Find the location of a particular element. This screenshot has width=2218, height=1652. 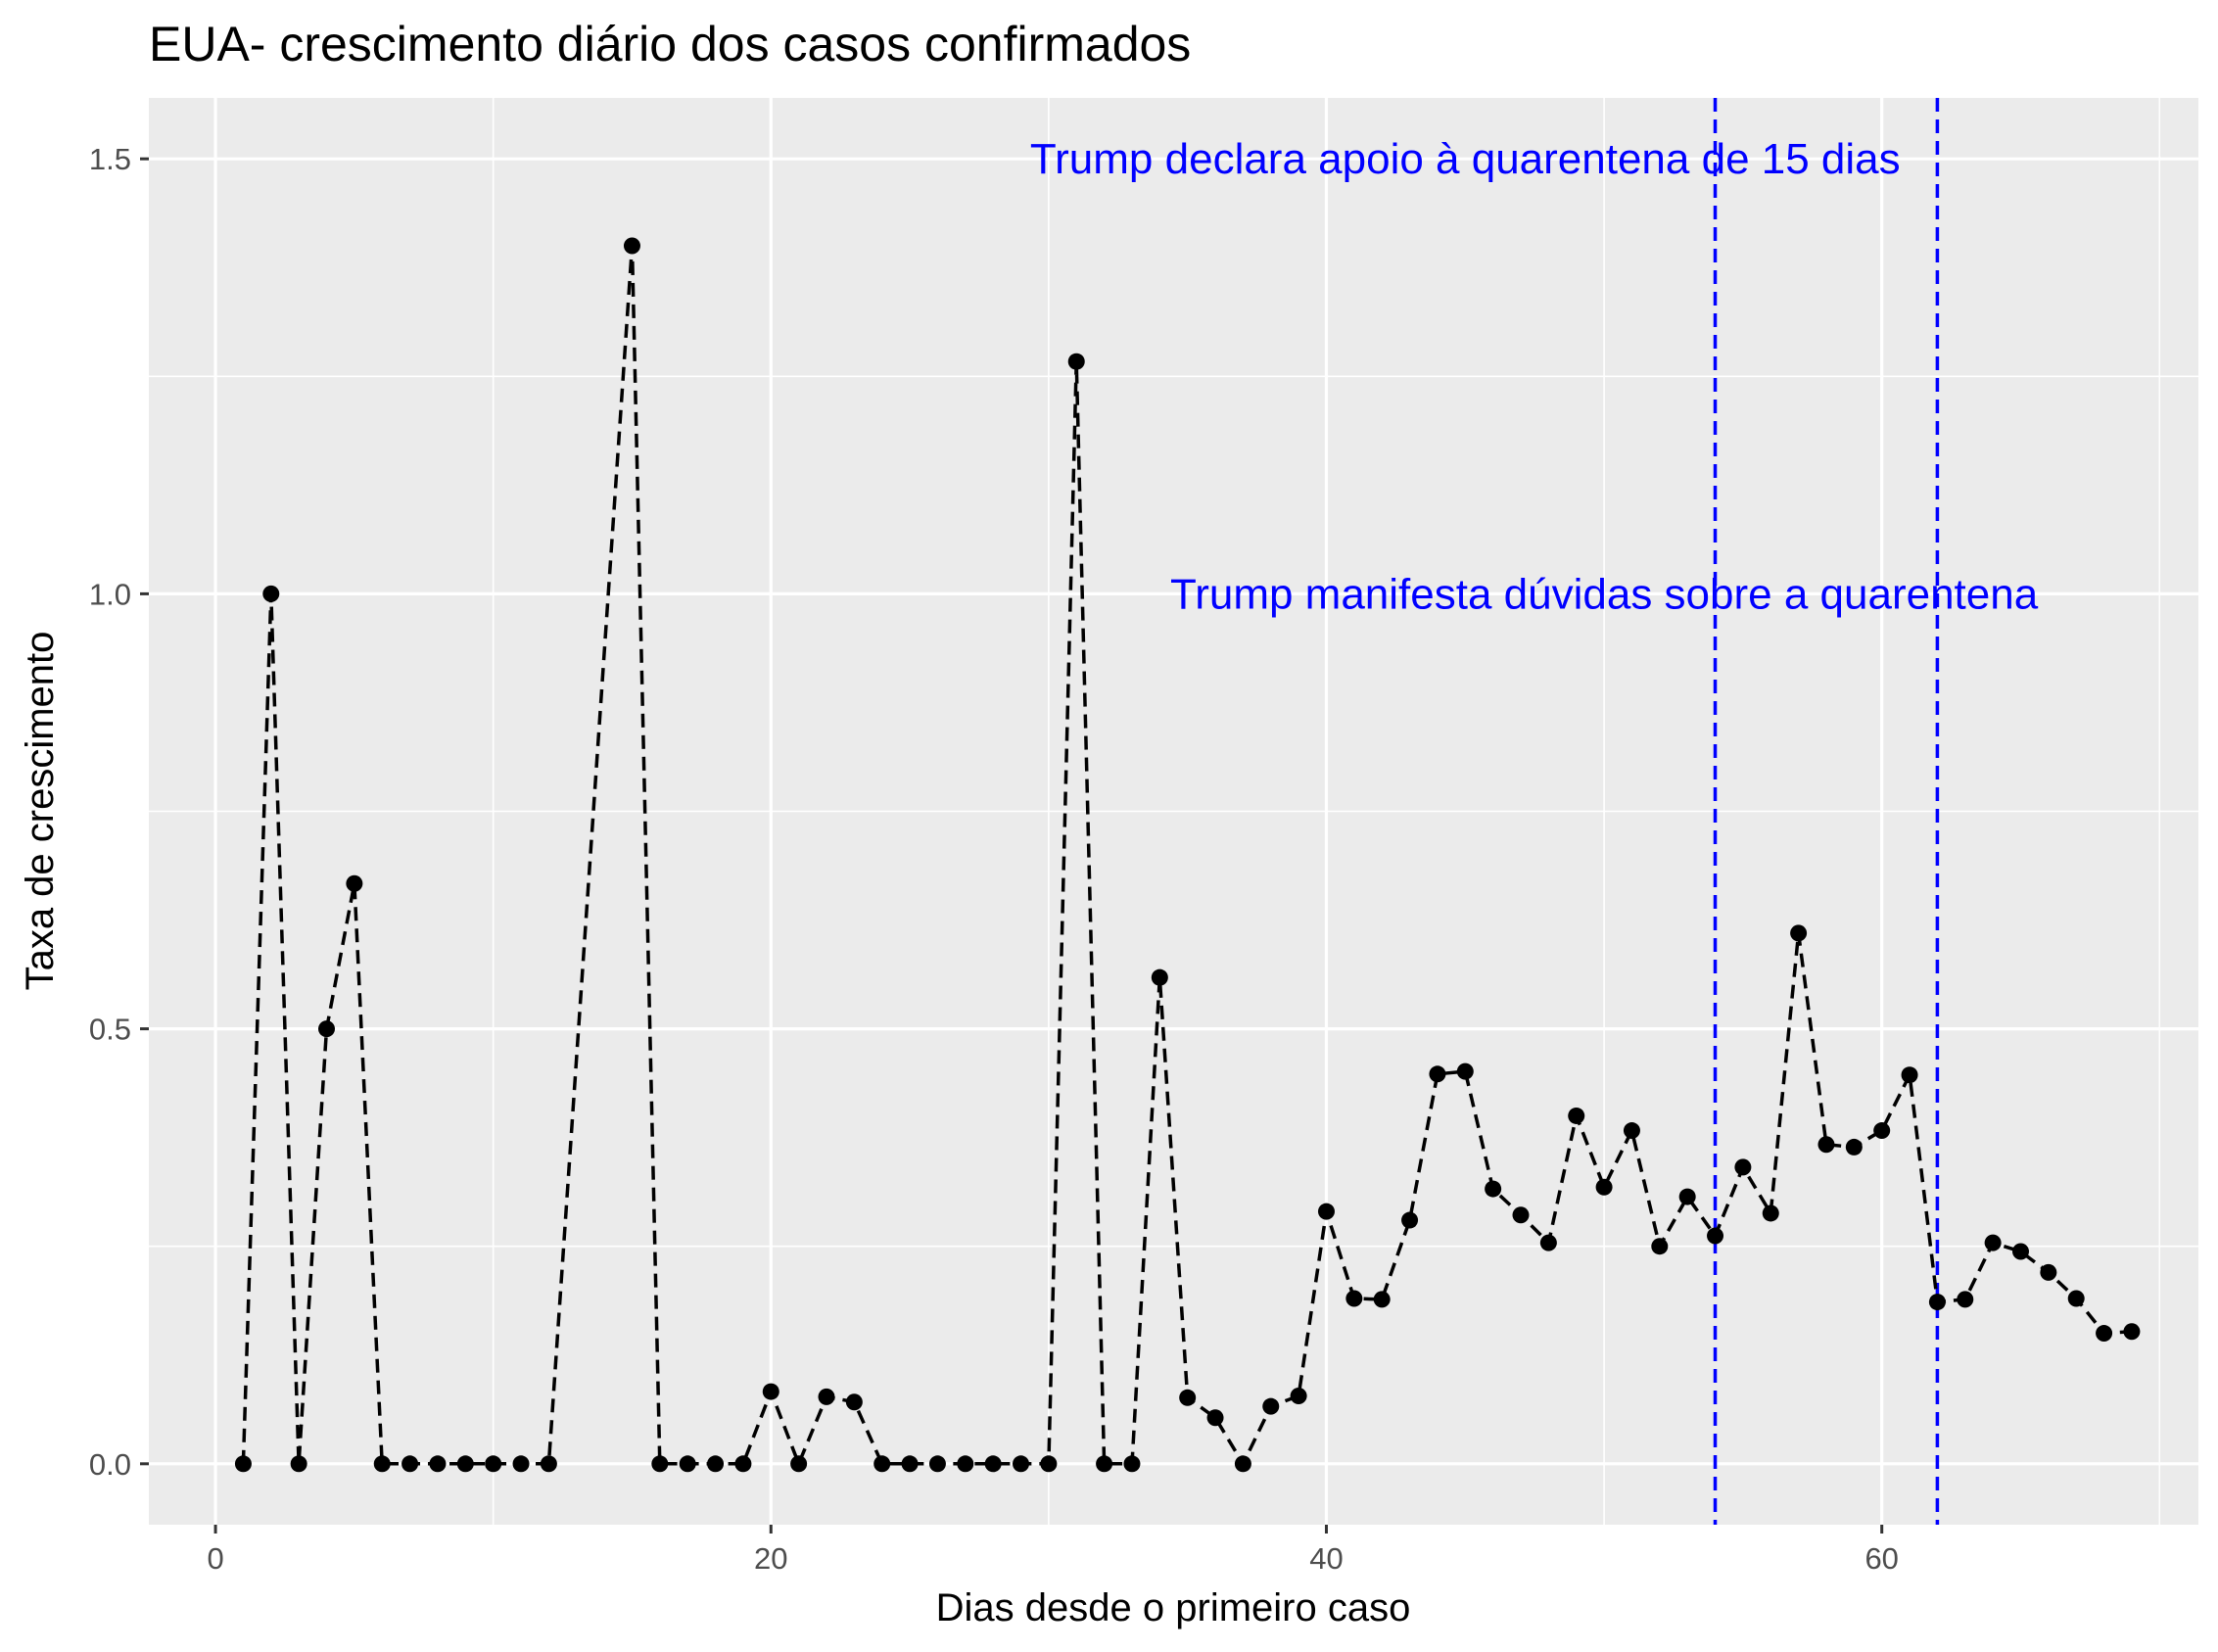

x-tick-label: 60 is located at coordinates (1881, 1558).